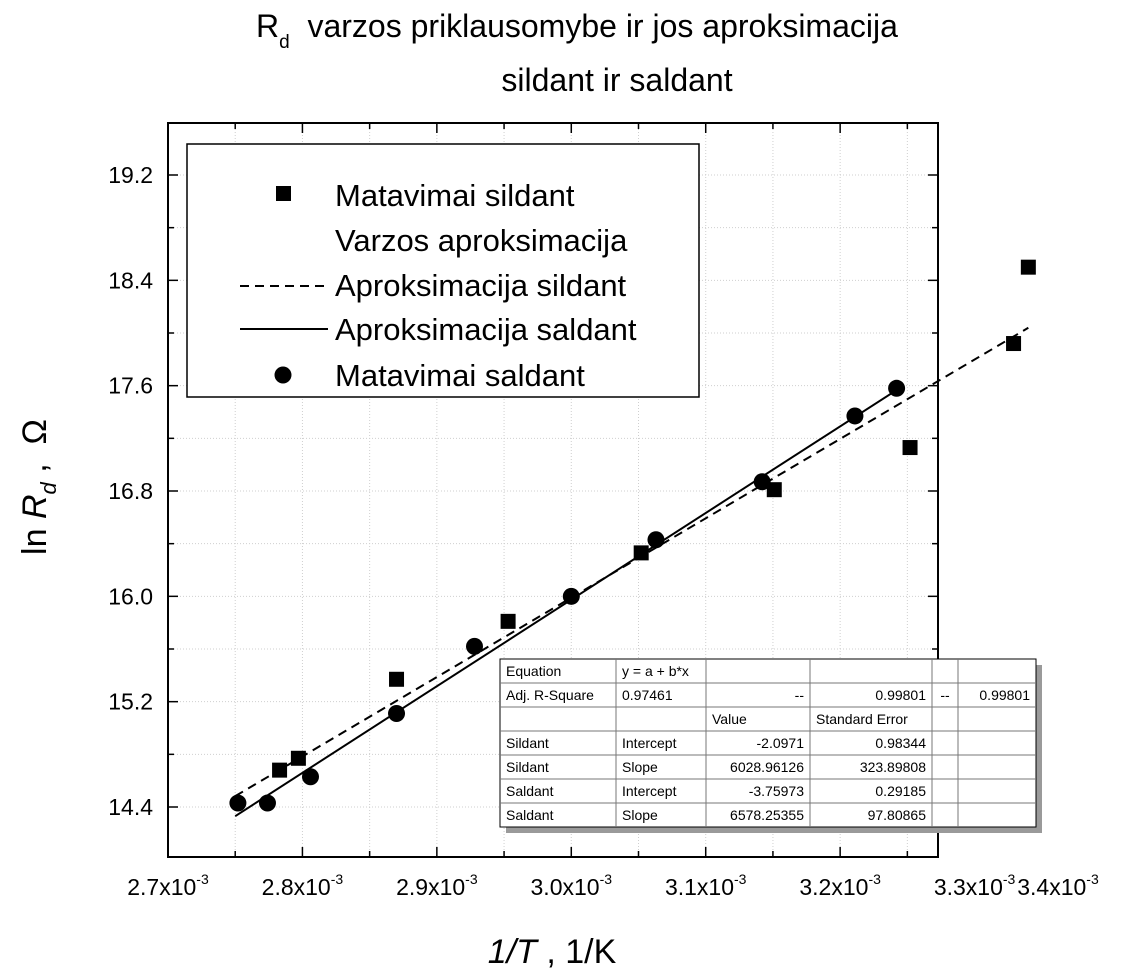 Image resolution: width=1122 pixels, height=974 pixels. I want to click on stats-table-box, so click(768, 743).